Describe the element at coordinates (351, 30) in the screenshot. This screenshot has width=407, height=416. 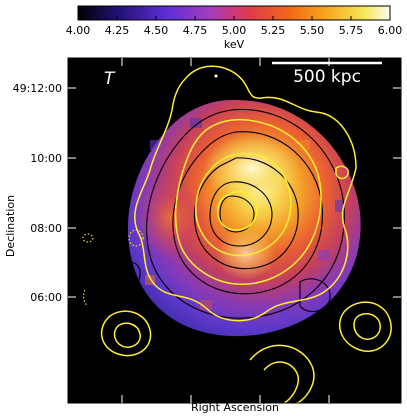
I see `colorbar-tick-label: 5.75` at that location.